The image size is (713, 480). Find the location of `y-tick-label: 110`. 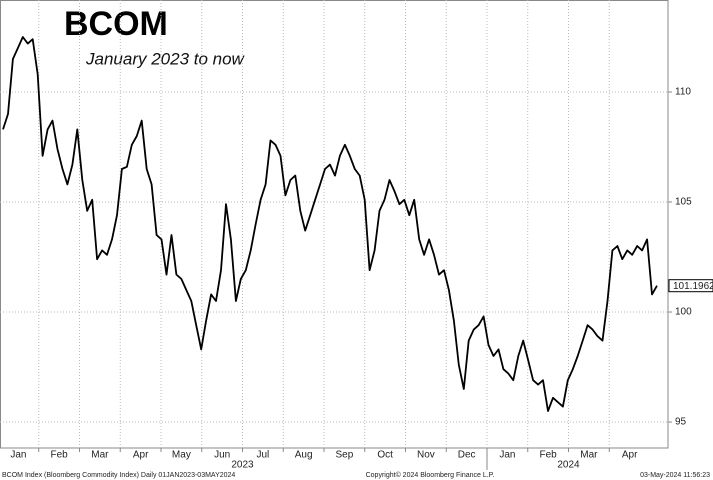

y-tick-label: 110 is located at coordinates (683, 92).